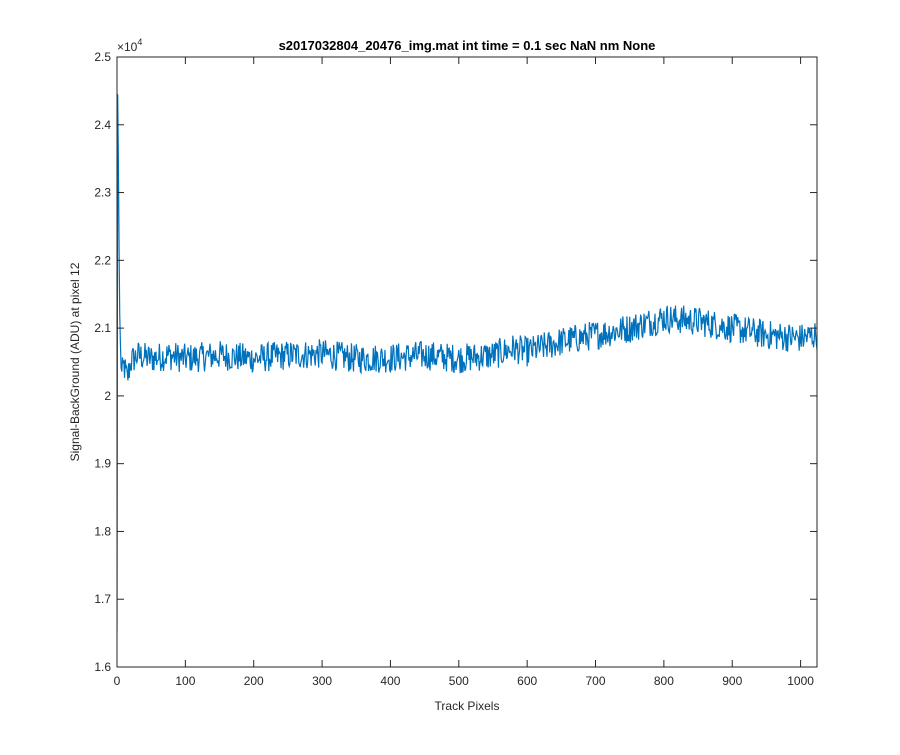 Image resolution: width=900 pixels, height=755 pixels. Describe the element at coordinates (459, 681) in the screenshot. I see `x-tick-label: 500` at that location.